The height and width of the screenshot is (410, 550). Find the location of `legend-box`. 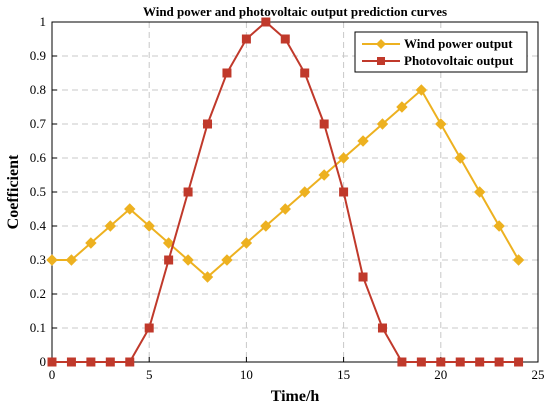

legend-box is located at coordinates (441, 52).